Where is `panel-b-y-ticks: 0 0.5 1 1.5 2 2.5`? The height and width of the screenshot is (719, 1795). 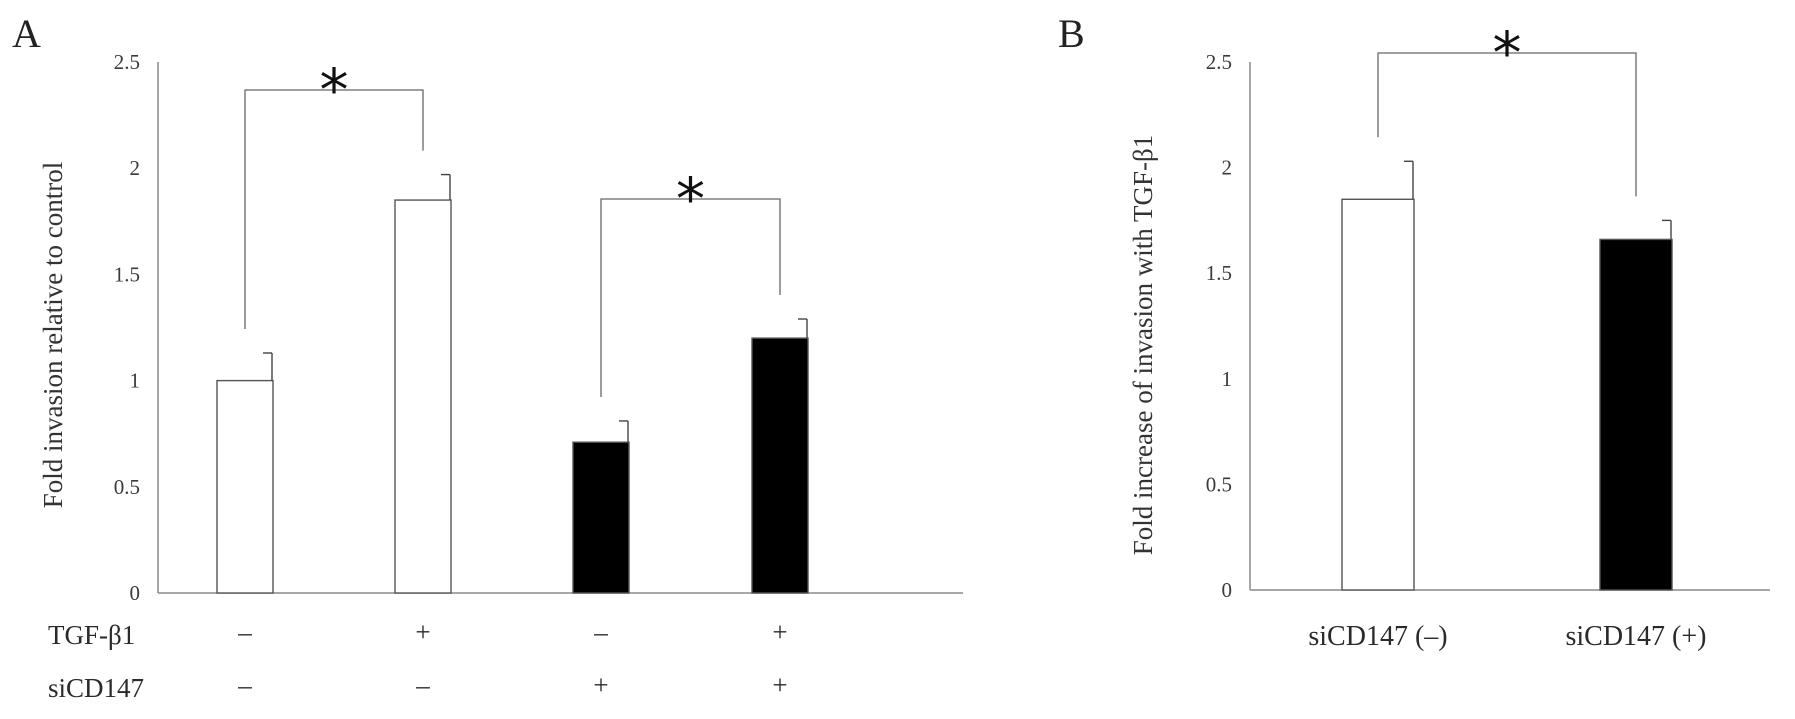 panel-b-y-ticks: 0 0.5 1 1.5 2 2.5 is located at coordinates (1219, 326).